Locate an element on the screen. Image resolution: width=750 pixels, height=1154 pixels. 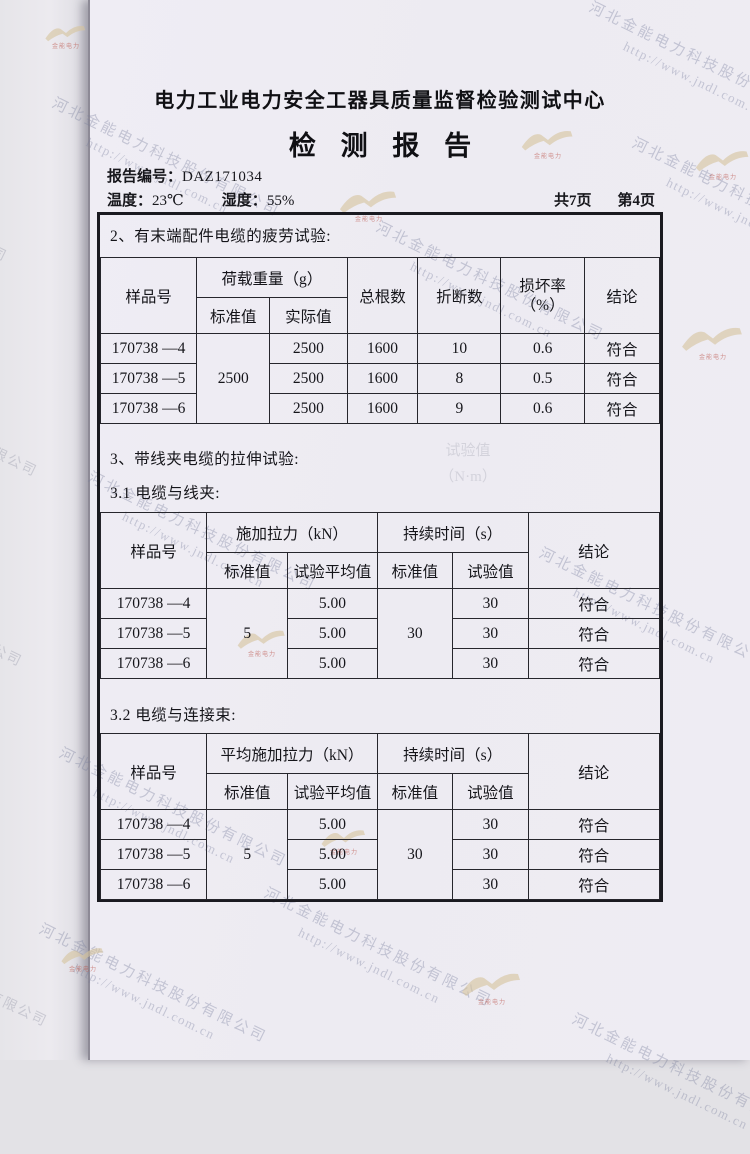
humidity-label: 湿度： is located at coordinates (244, 201).